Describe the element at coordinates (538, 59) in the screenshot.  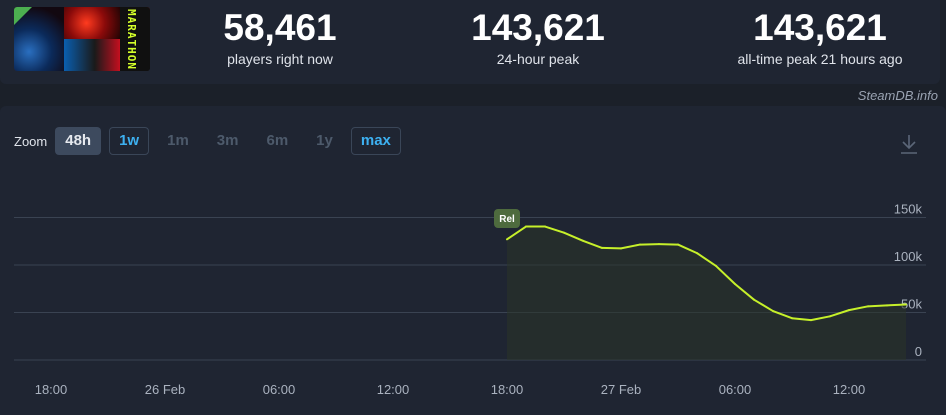
I see `stat-label: 24-hour peak` at that location.